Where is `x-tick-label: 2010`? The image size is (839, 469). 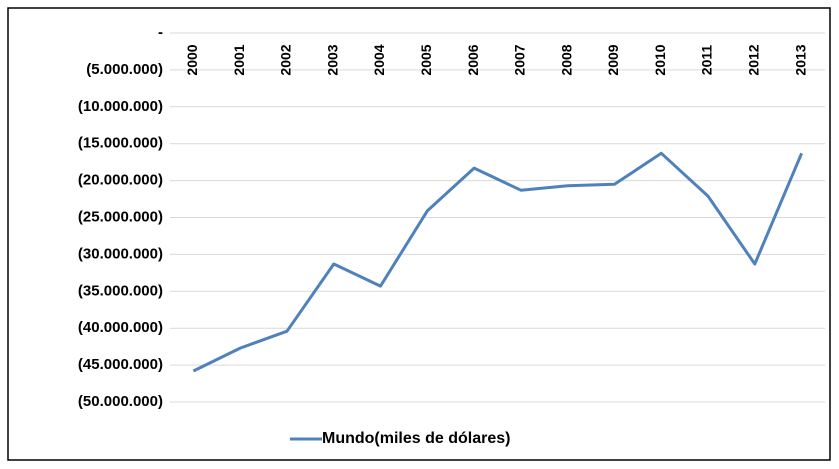
x-tick-label: 2010 is located at coordinates (660, 59).